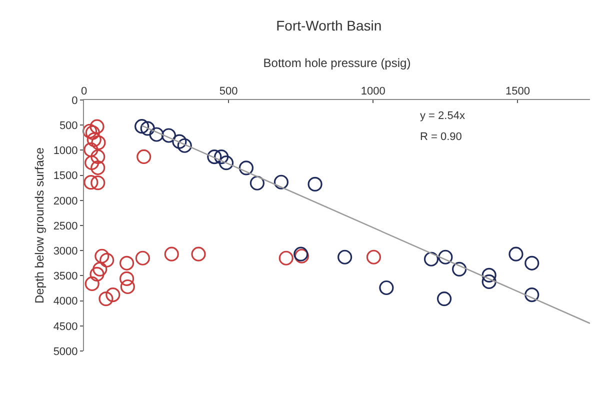 This screenshot has height=417, width=598. Describe the element at coordinates (68, 126) in the screenshot. I see `y-tick-label: 500` at that location.